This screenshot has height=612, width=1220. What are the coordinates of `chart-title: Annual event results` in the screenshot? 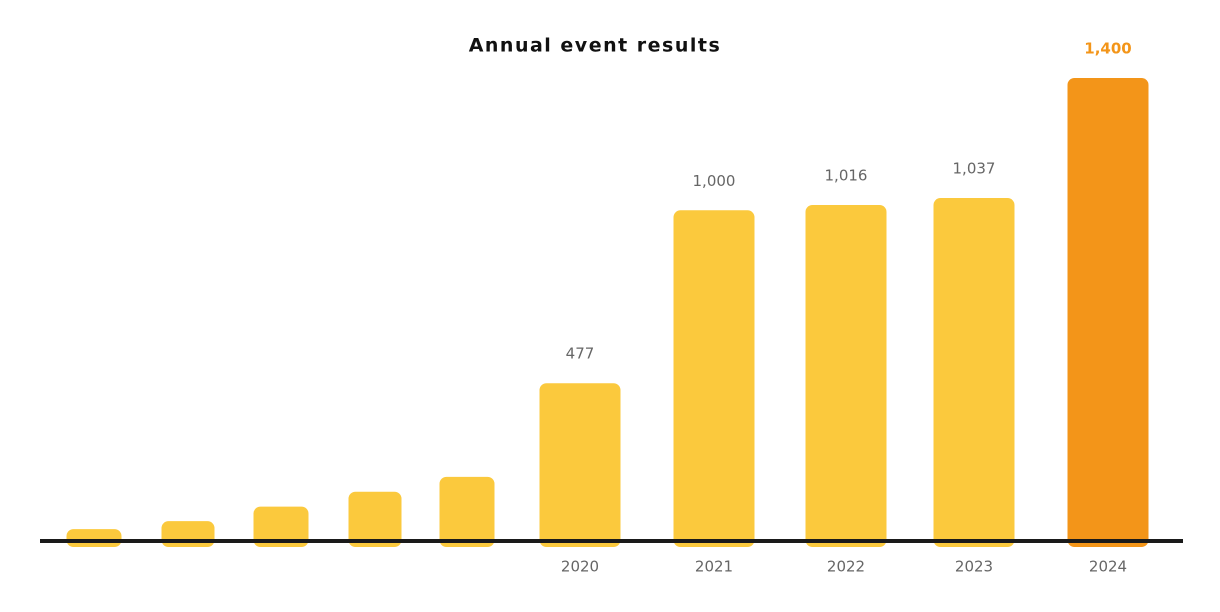 It's located at (595, 46).